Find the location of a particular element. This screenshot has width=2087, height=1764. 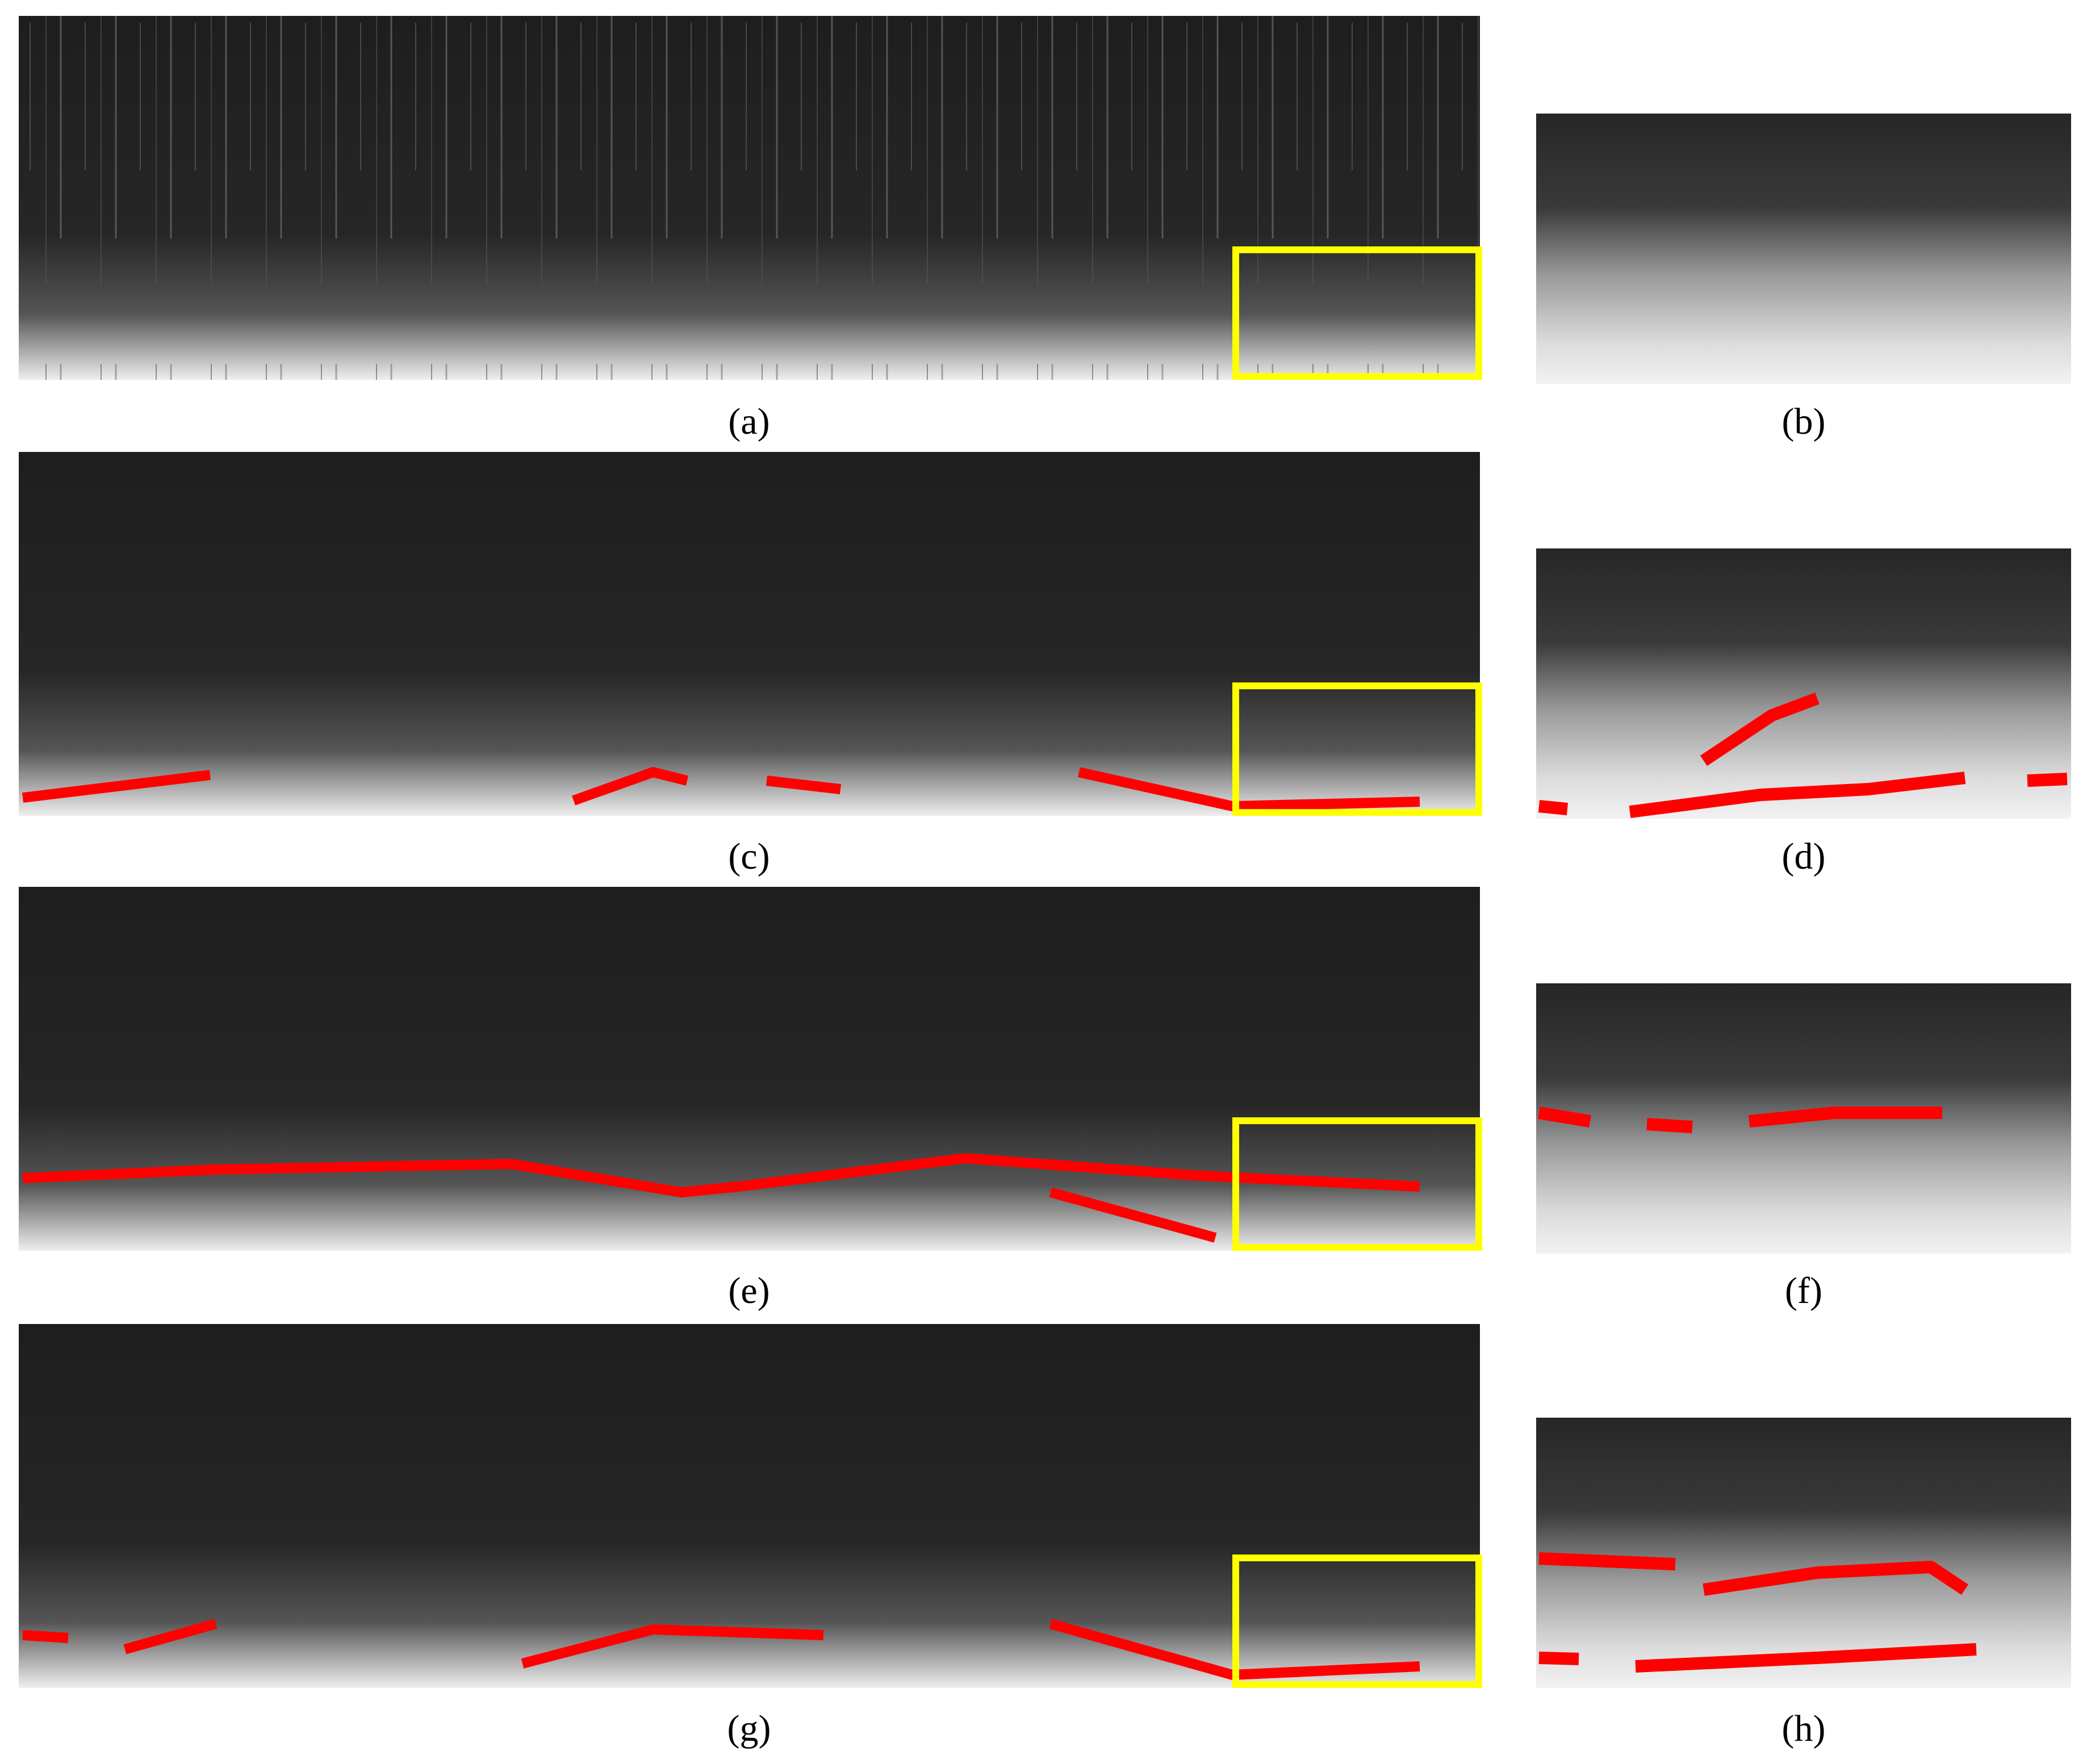

panel-label: (d) is located at coordinates (1804, 857).